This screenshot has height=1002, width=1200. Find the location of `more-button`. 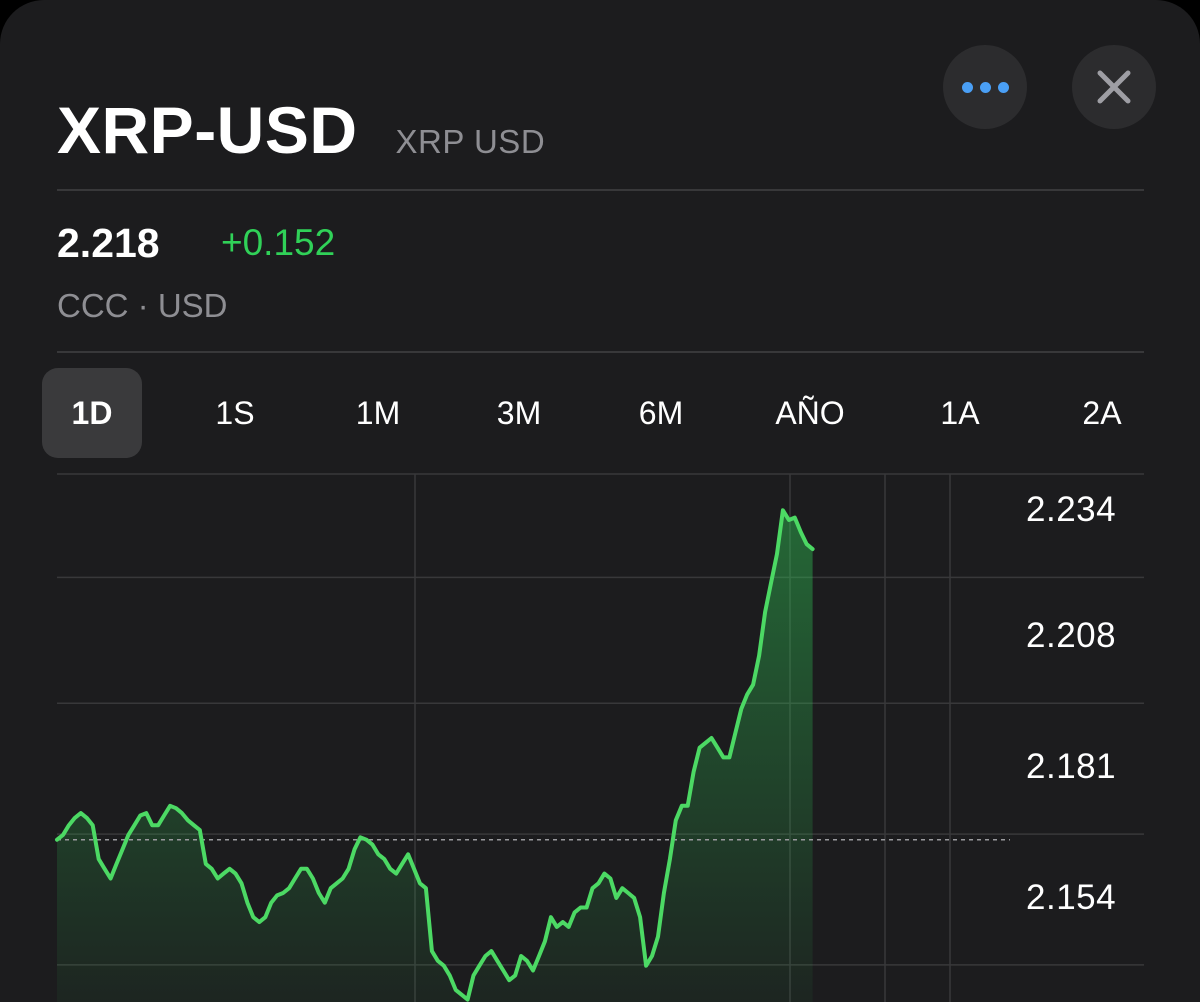

more-button is located at coordinates (985, 87).